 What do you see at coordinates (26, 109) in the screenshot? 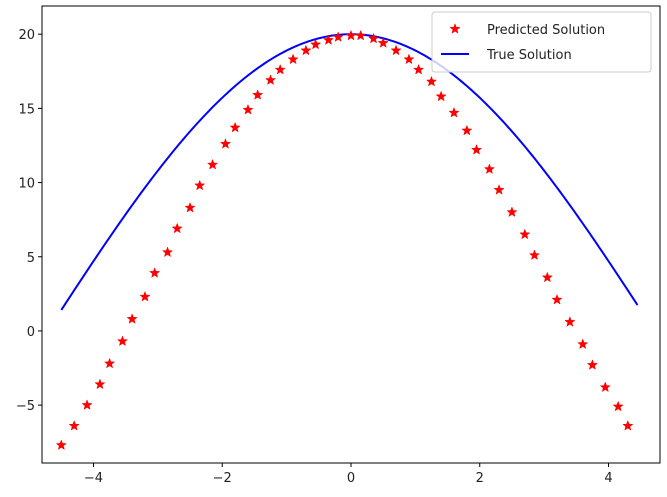
I see `y-tick-label: 15` at bounding box center [26, 109].